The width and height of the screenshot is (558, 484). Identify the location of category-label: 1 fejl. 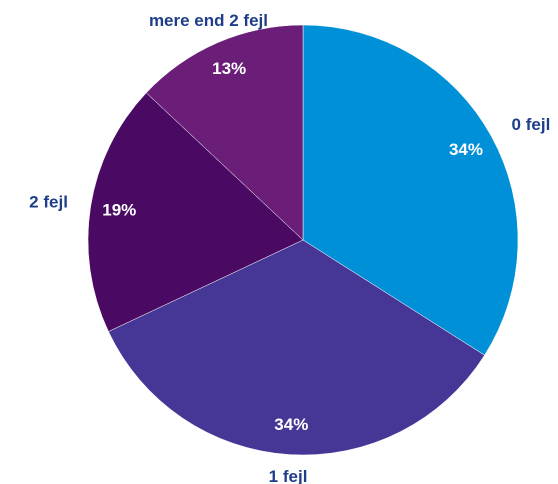
(288, 475).